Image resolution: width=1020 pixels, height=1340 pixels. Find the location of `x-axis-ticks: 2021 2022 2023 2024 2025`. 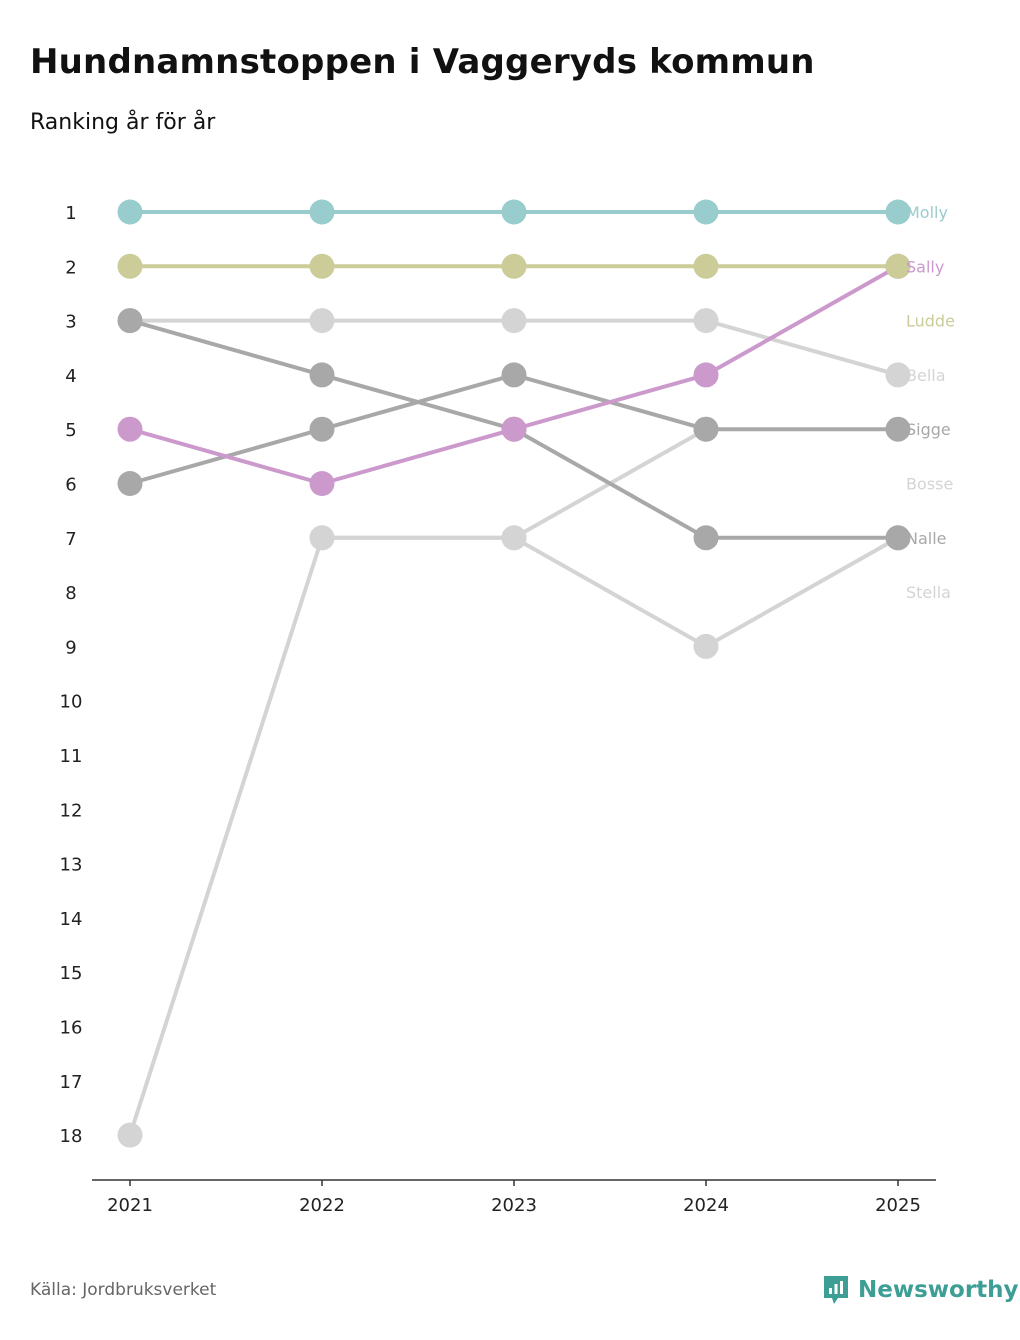

x-axis-ticks: 2021 2022 2023 2024 2025 is located at coordinates (514, 1198).